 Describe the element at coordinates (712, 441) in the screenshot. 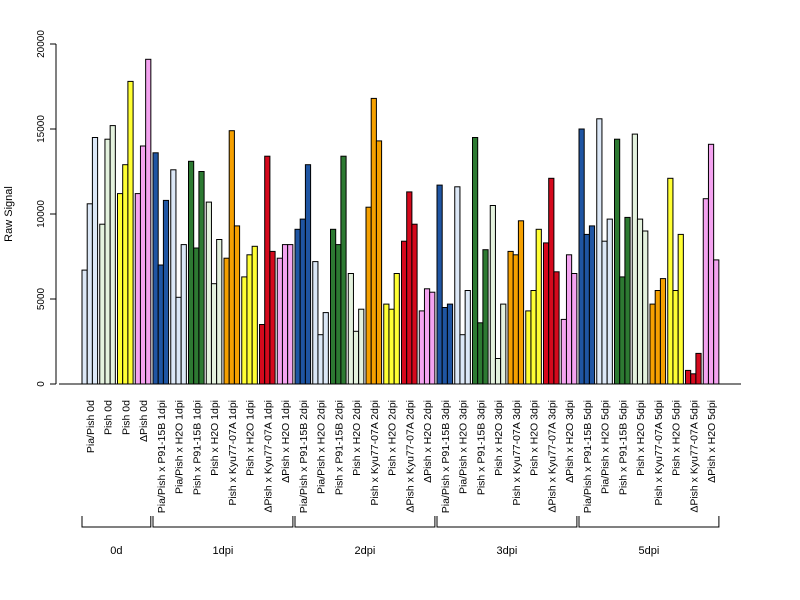

I see `x-tick-label: ΔPish x H2O 5dpi` at that location.